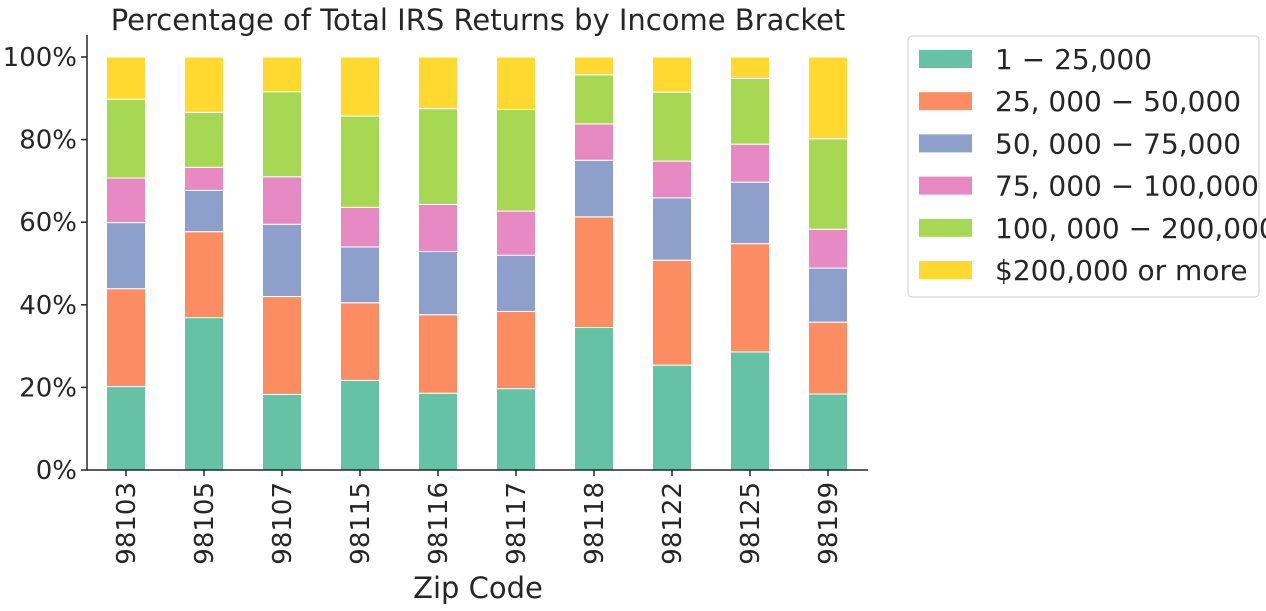  I want to click on bar-segment-98122-s1, so click(672, 312).